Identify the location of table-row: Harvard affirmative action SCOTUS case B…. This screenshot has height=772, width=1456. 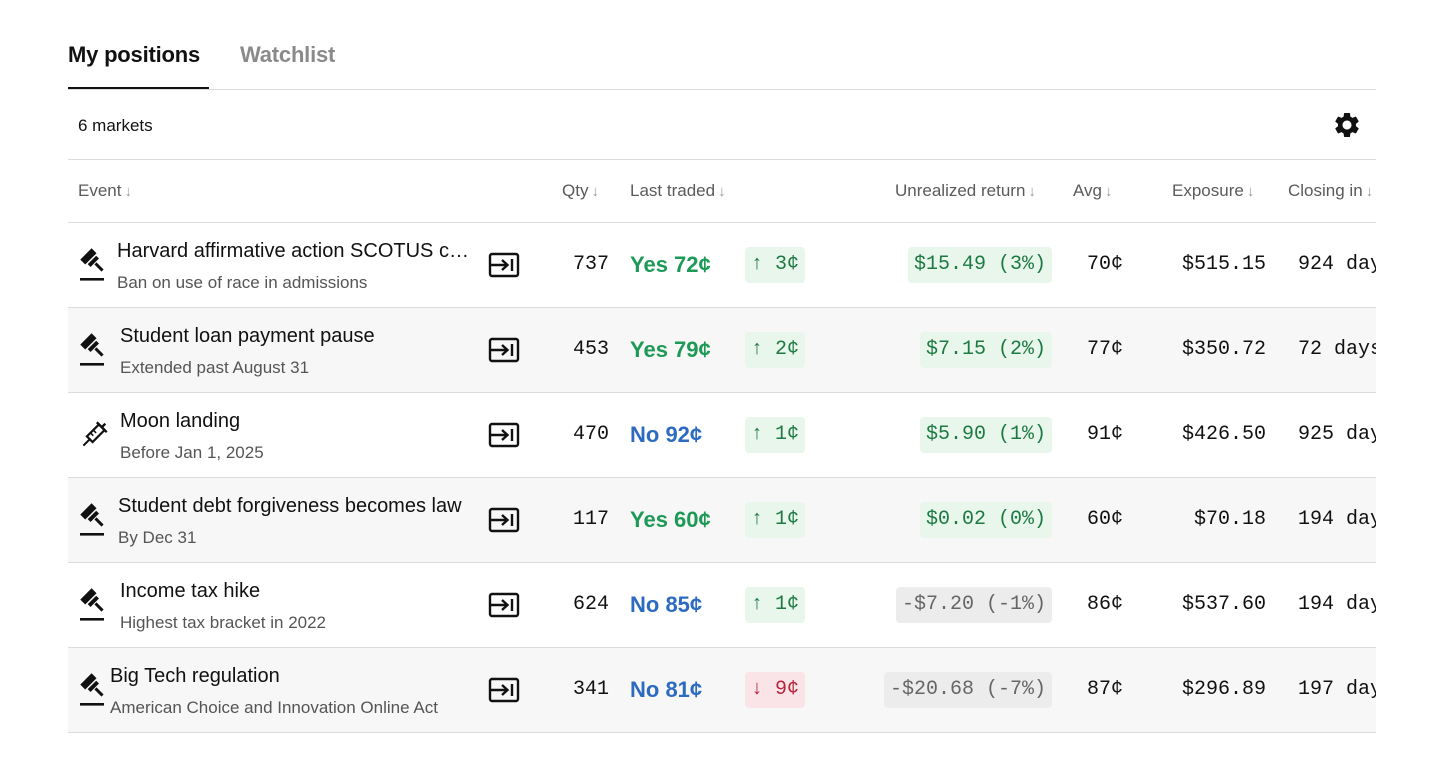
(722, 265).